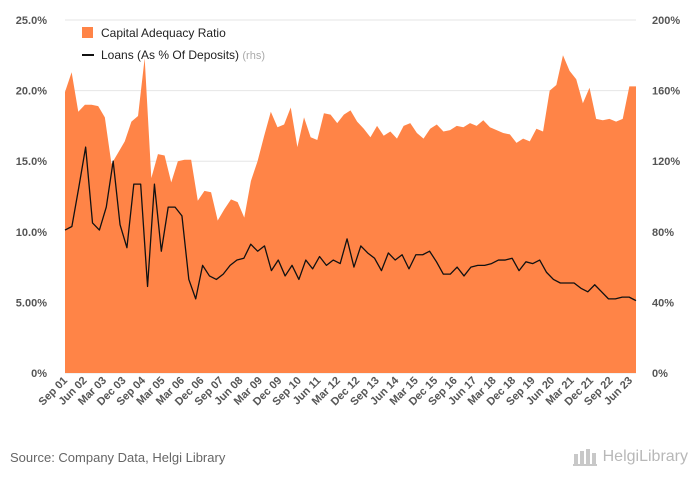 The image size is (700, 483). What do you see at coordinates (31, 303) in the screenshot?
I see `y-left-tick-label: 5.00%` at bounding box center [31, 303].